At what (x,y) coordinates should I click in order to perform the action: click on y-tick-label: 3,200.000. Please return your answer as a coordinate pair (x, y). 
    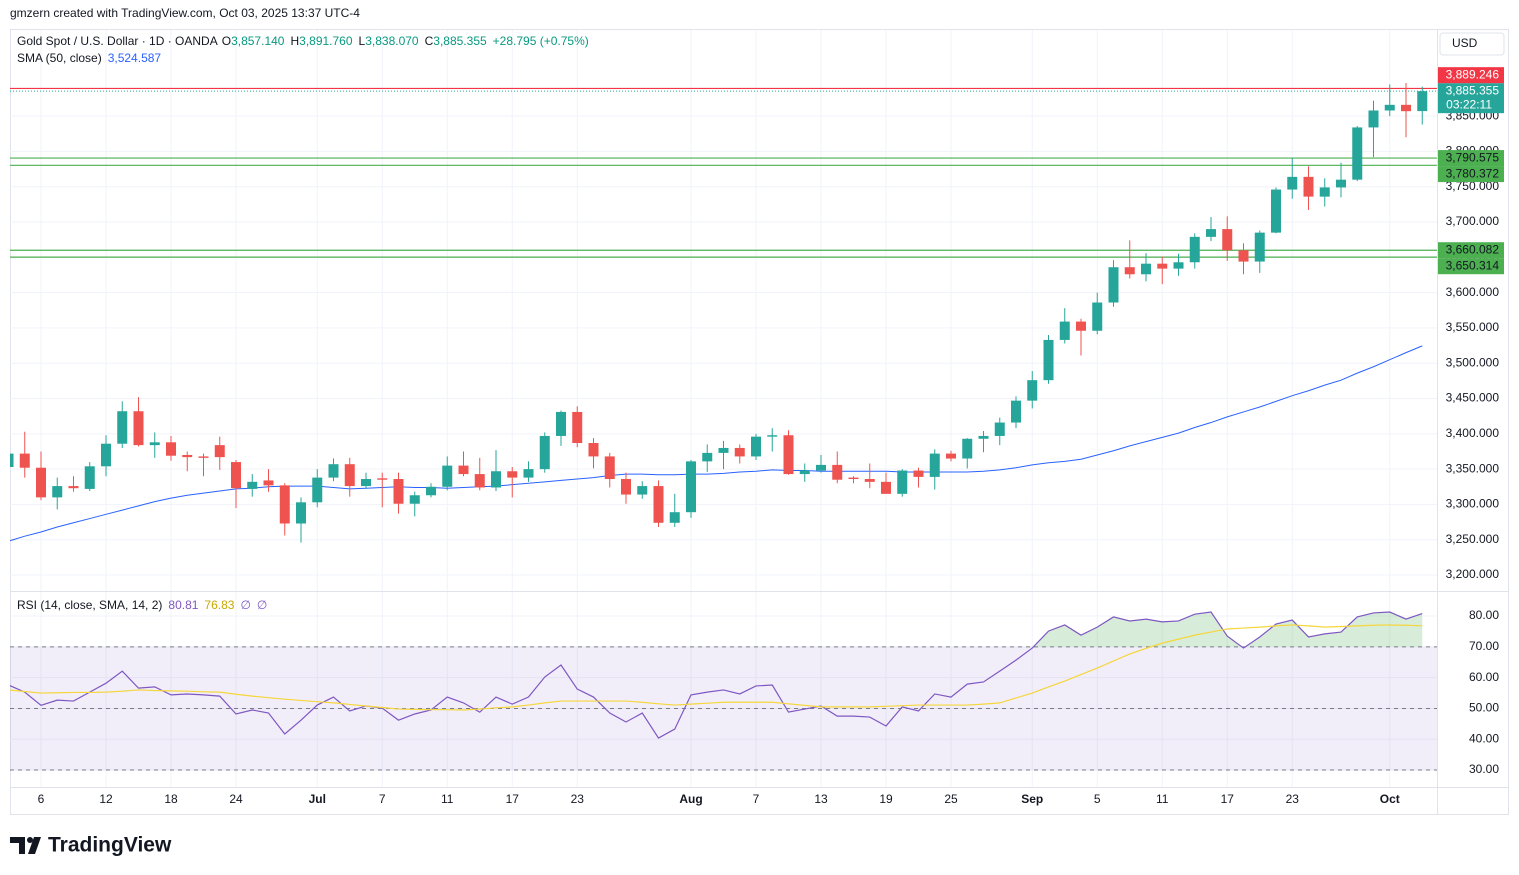
    Looking at the image, I should click on (1473, 574).